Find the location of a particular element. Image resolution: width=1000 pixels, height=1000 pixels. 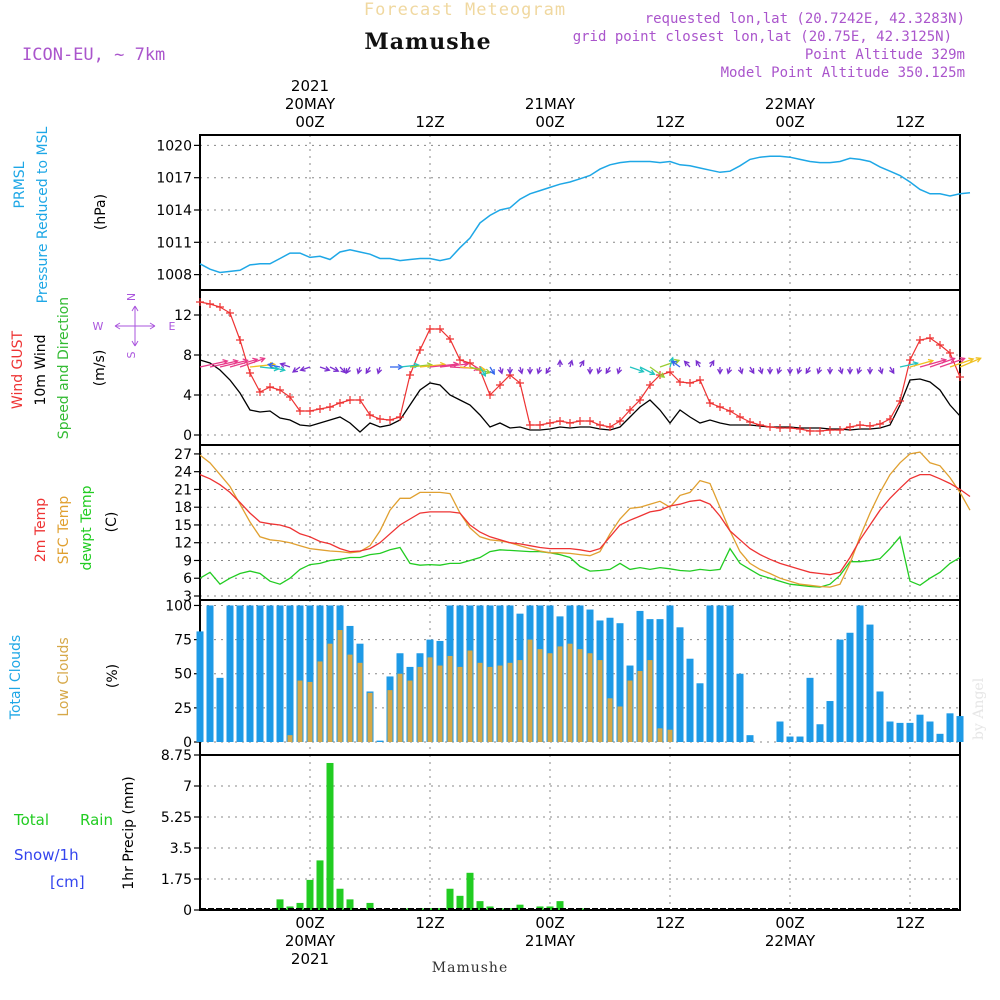

panel-pressure: 1008 1011 1014 1017 1020 is located at coordinates (558, 212).